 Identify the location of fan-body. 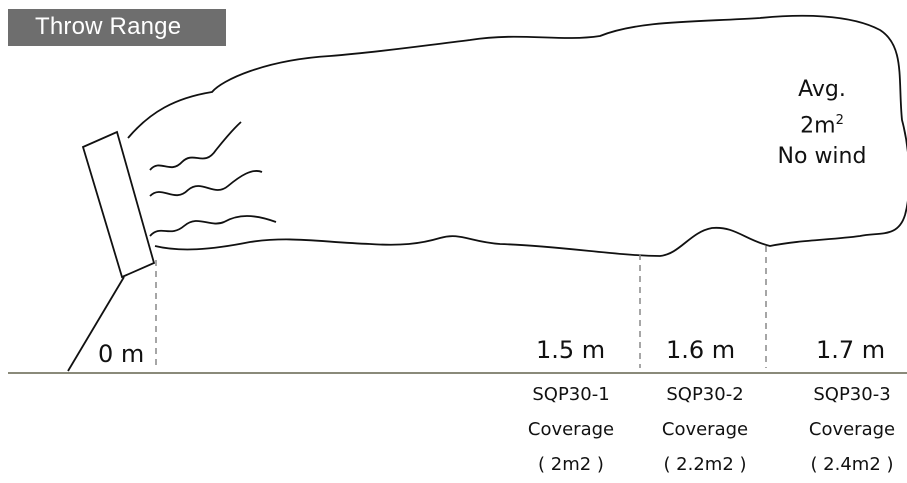
(118, 204).